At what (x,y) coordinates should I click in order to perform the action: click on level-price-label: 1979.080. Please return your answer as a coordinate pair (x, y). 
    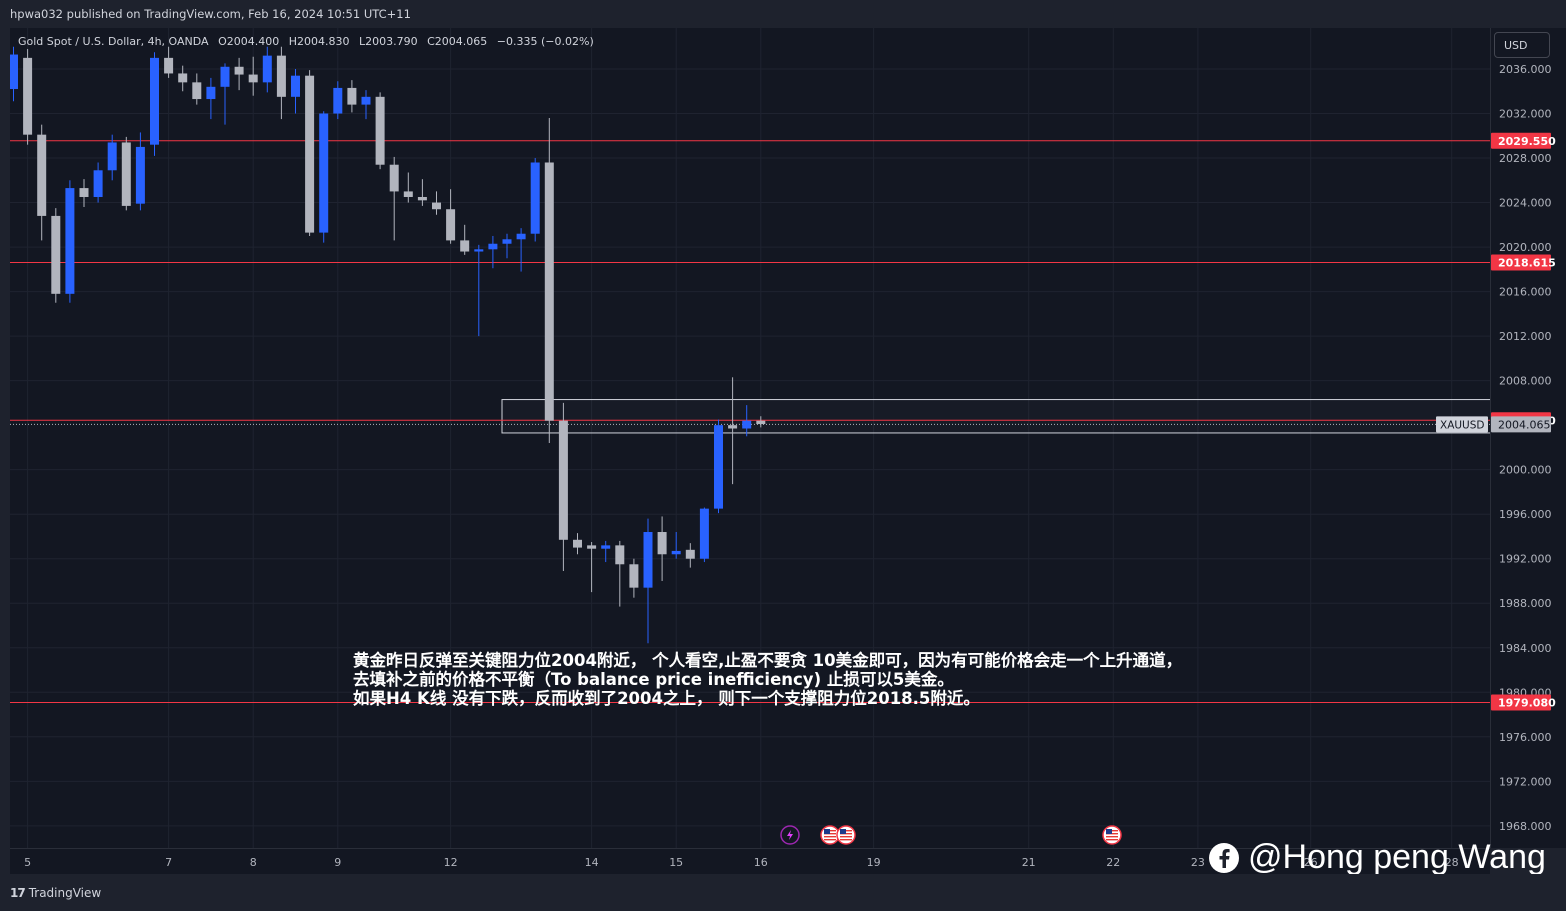
    Looking at the image, I should click on (1527, 703).